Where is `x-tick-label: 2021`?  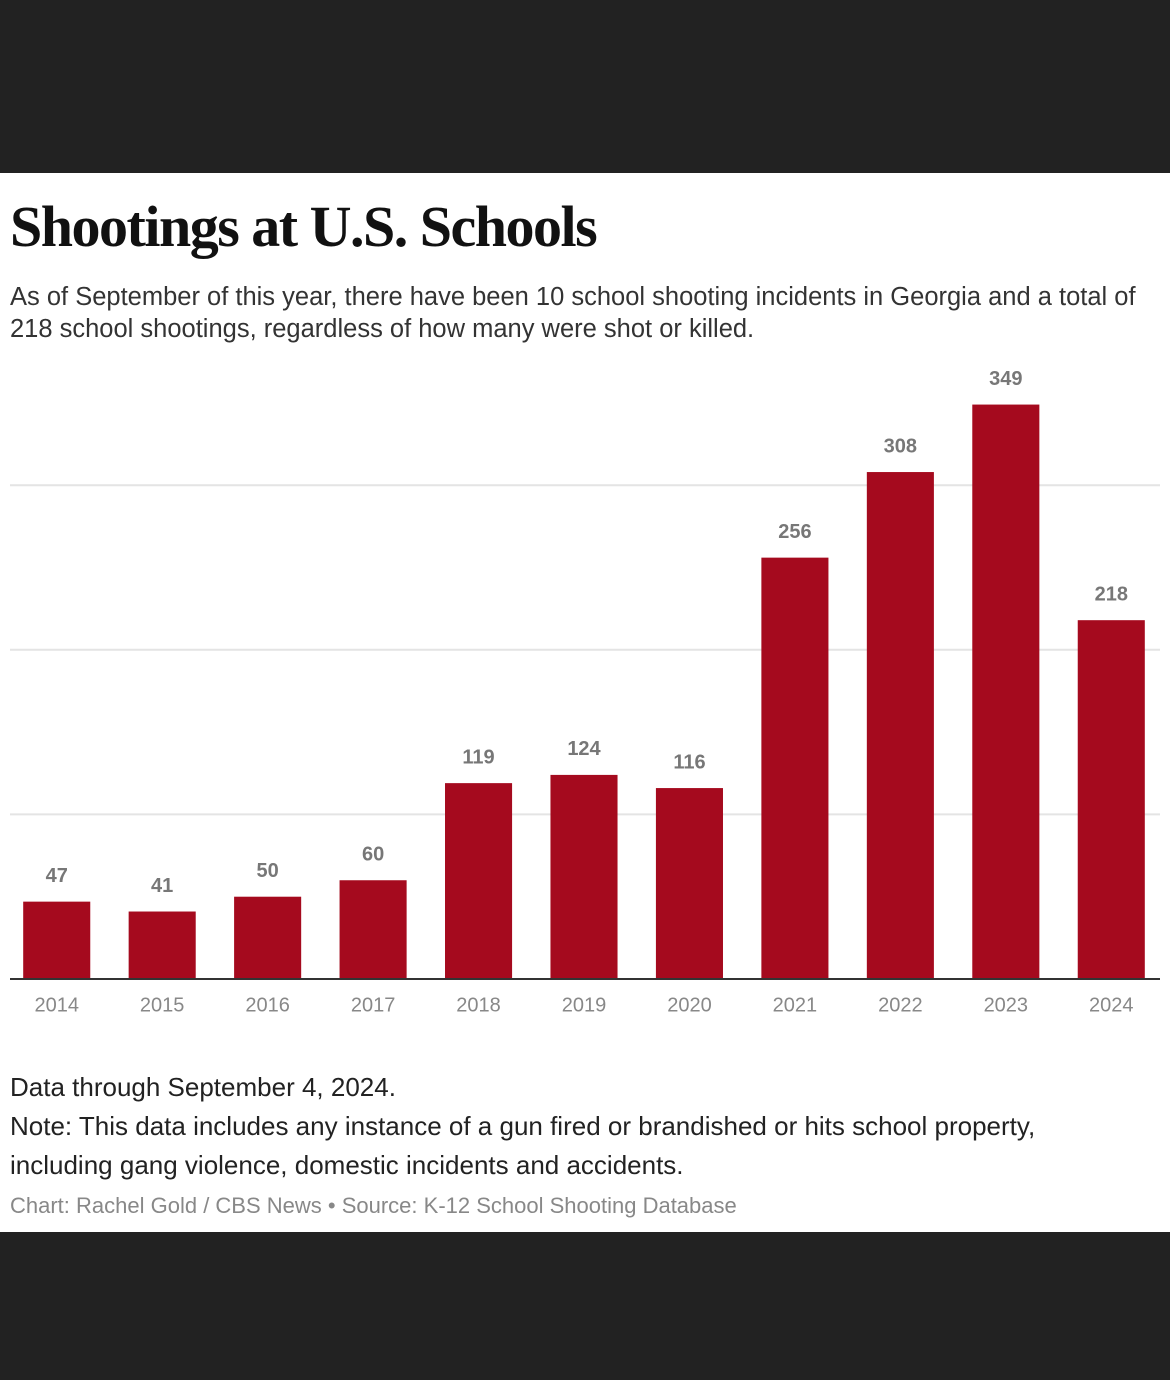 x-tick-label: 2021 is located at coordinates (795, 1005).